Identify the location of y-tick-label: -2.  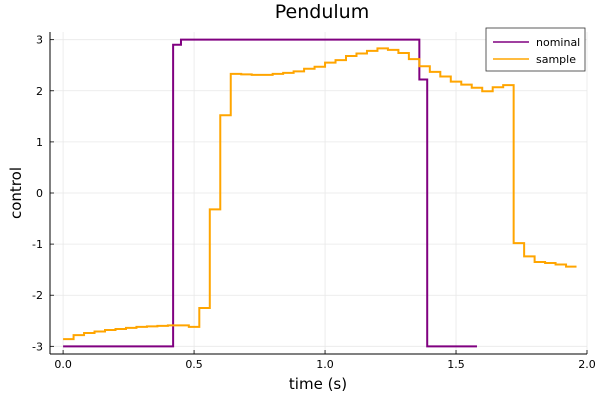
(37, 295).